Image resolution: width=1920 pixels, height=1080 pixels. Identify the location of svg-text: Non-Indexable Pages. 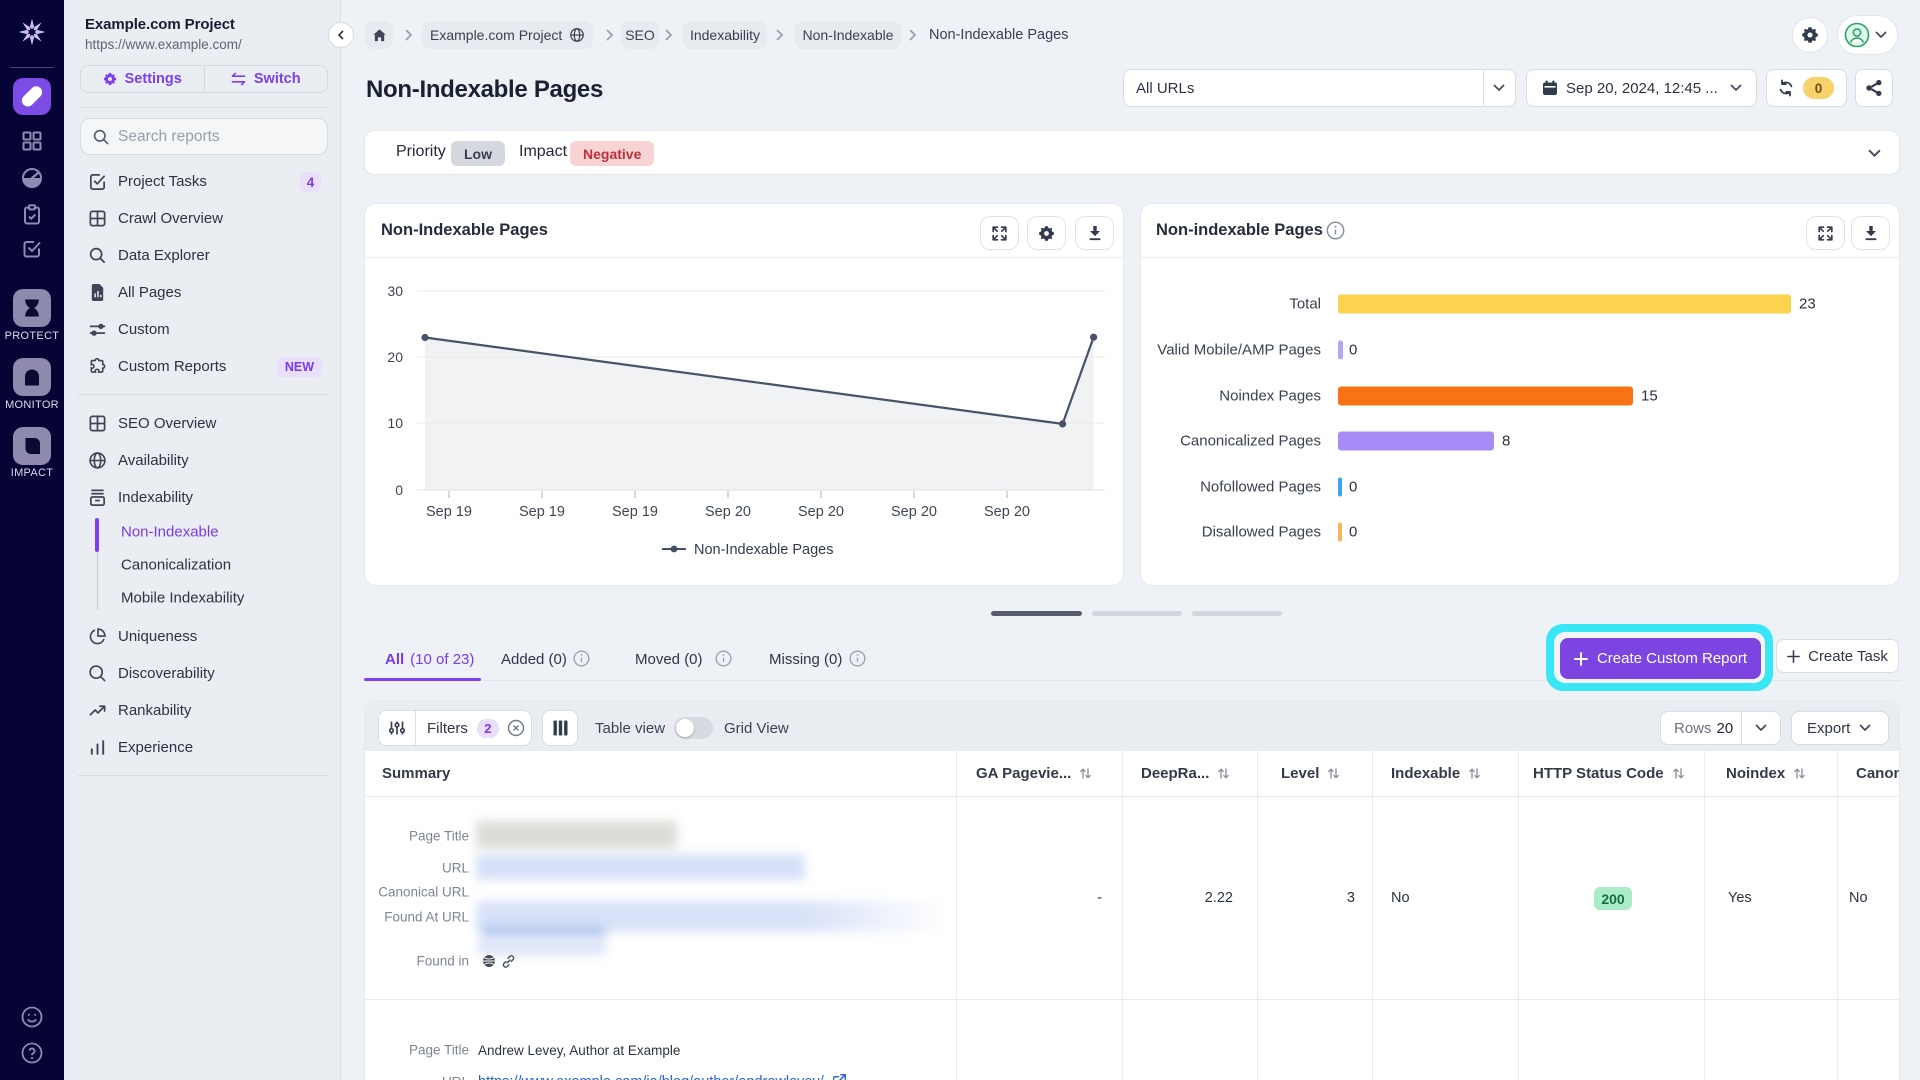
(763, 550).